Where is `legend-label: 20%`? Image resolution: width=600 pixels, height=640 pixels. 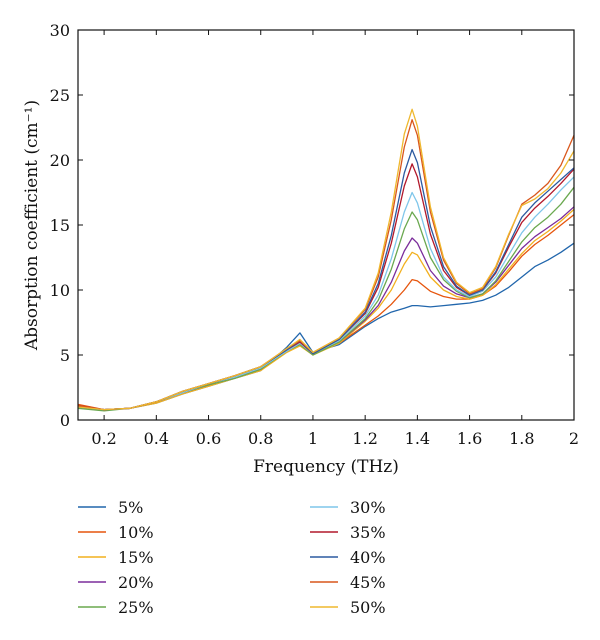
legend-label: 20% is located at coordinates (136, 582).